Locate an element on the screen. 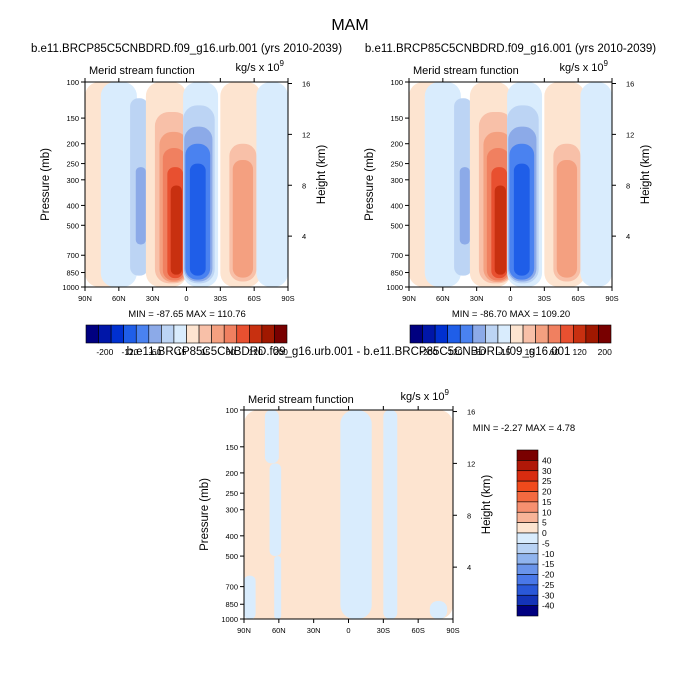  colorbar-label: -5 is located at coordinates (546, 543).